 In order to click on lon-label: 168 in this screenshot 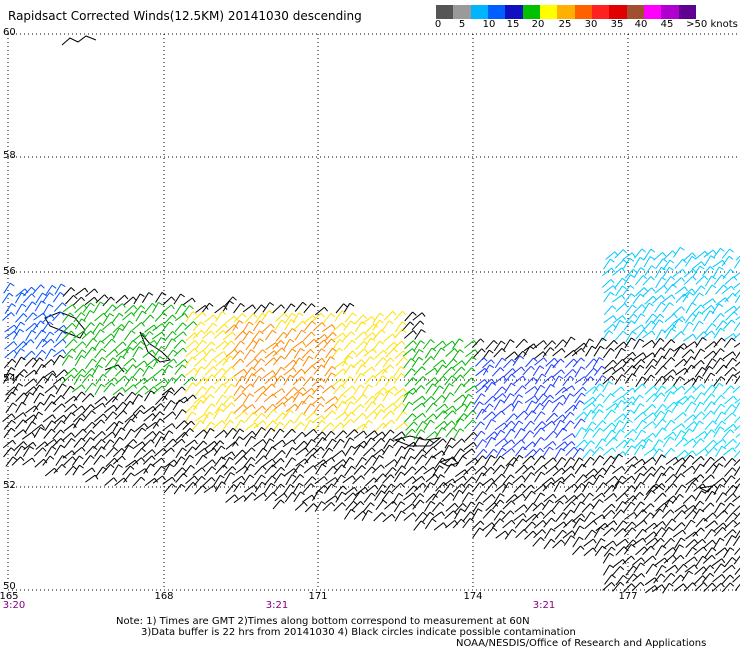, I will do `click(164, 596)`.